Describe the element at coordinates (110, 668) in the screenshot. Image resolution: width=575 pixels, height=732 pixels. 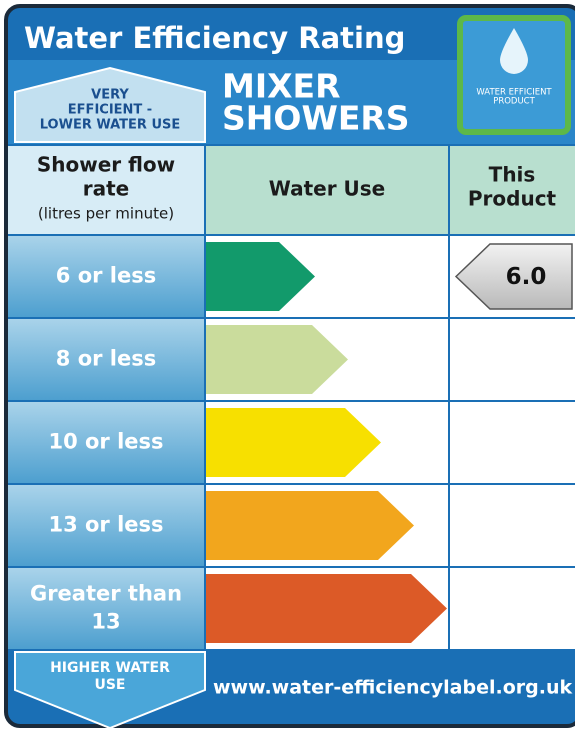
I see `bottom-arrow-text: HIGHER WATER` at that location.